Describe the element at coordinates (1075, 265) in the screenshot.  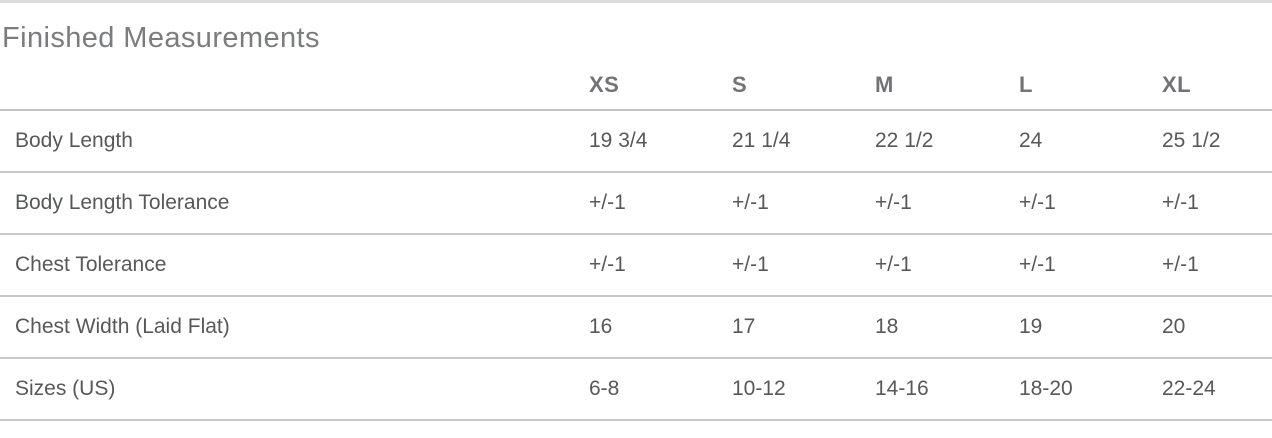
I see `cell-chest-tolerance-l: +/-1` at that location.